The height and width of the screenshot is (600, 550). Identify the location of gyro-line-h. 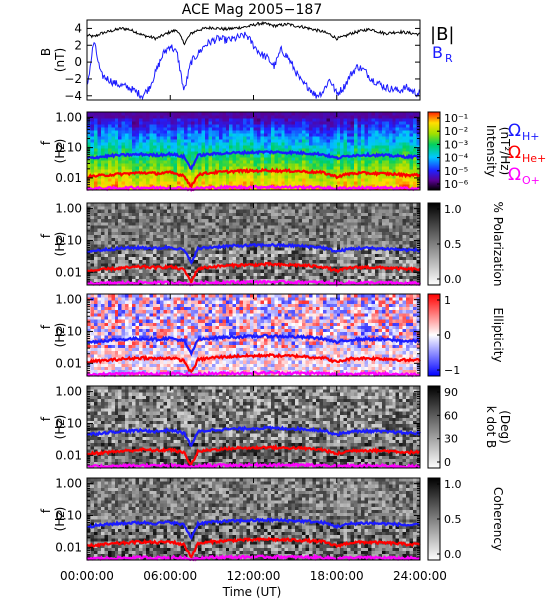
(253, 160).